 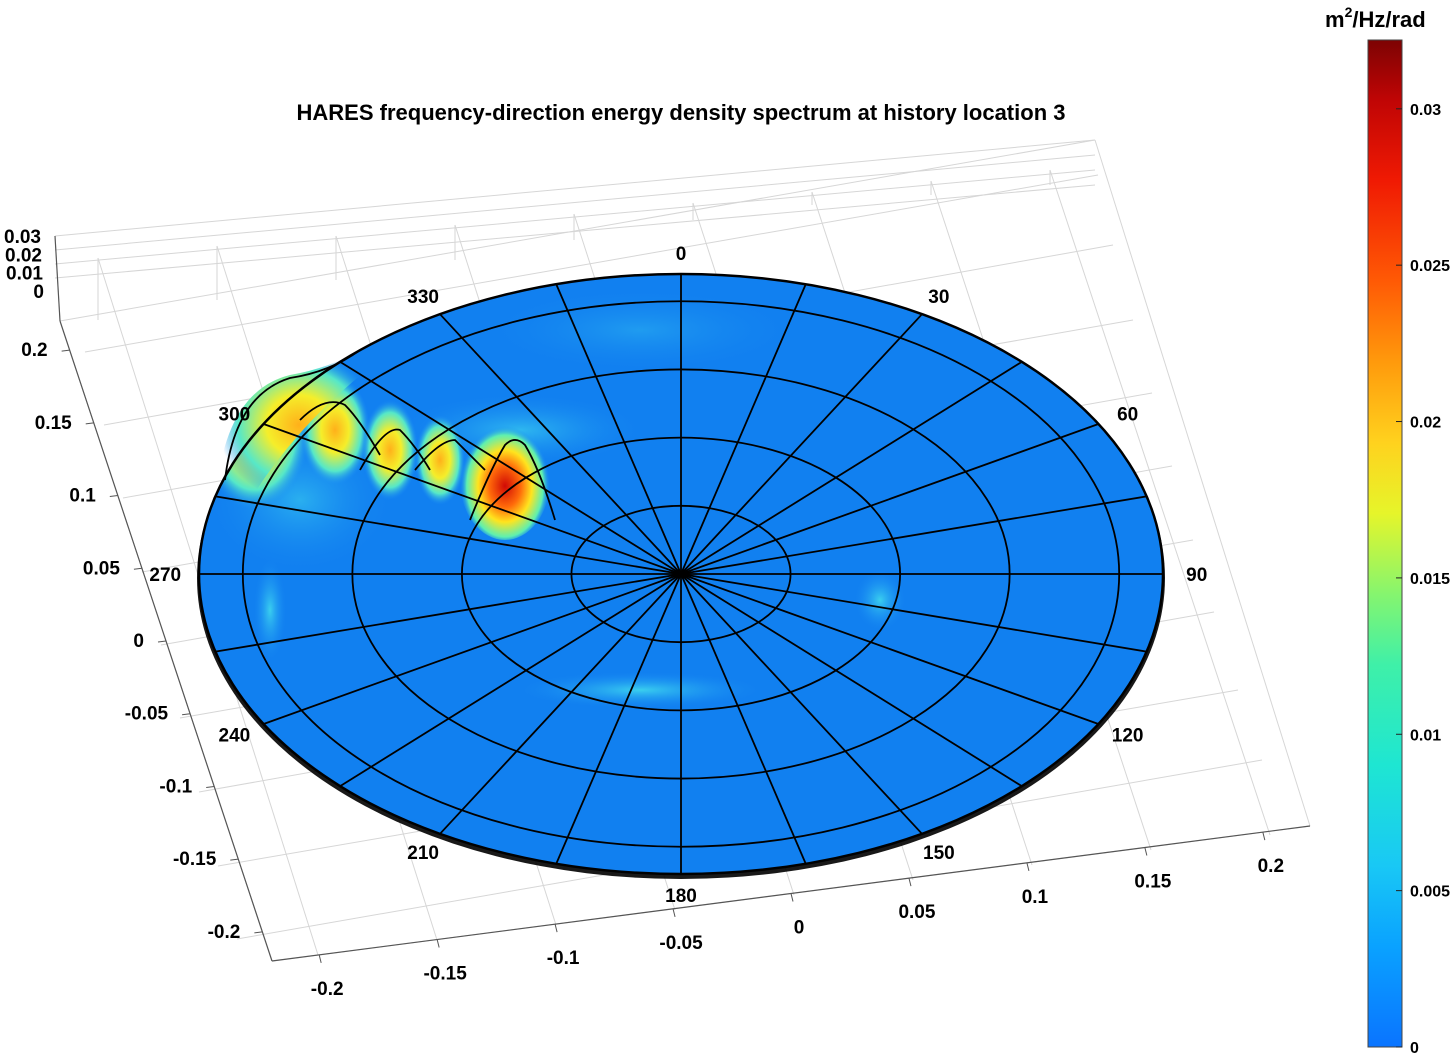 I want to click on z-tick-label: 0.01, so click(x=24, y=274).